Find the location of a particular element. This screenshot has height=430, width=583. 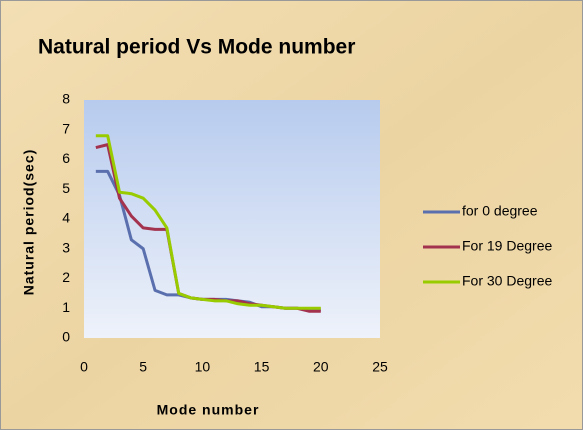

y-tick-label: 1 is located at coordinates (66, 307).